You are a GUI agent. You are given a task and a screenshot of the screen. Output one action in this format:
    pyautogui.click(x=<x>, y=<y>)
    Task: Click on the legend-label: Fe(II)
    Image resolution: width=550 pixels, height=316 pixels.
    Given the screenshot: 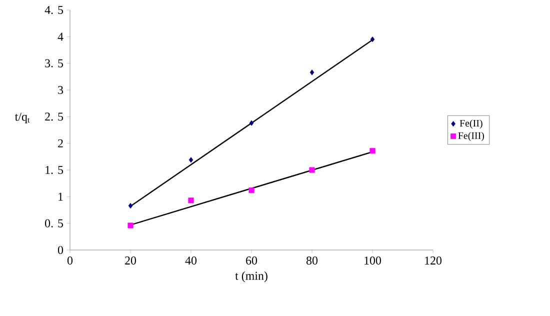 What is the action you would take?
    pyautogui.click(x=471, y=124)
    